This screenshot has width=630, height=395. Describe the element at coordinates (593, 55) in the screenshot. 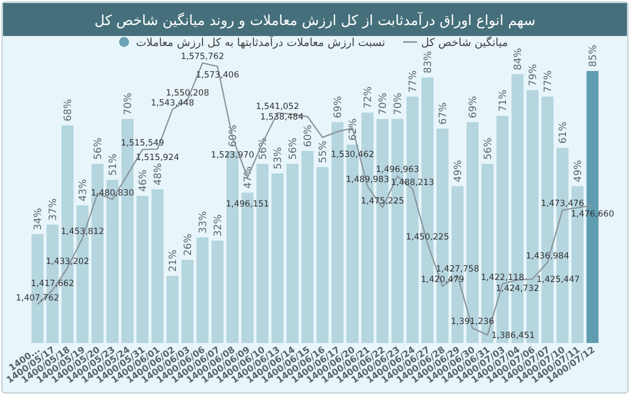

I see `data-label: 85%` at that location.